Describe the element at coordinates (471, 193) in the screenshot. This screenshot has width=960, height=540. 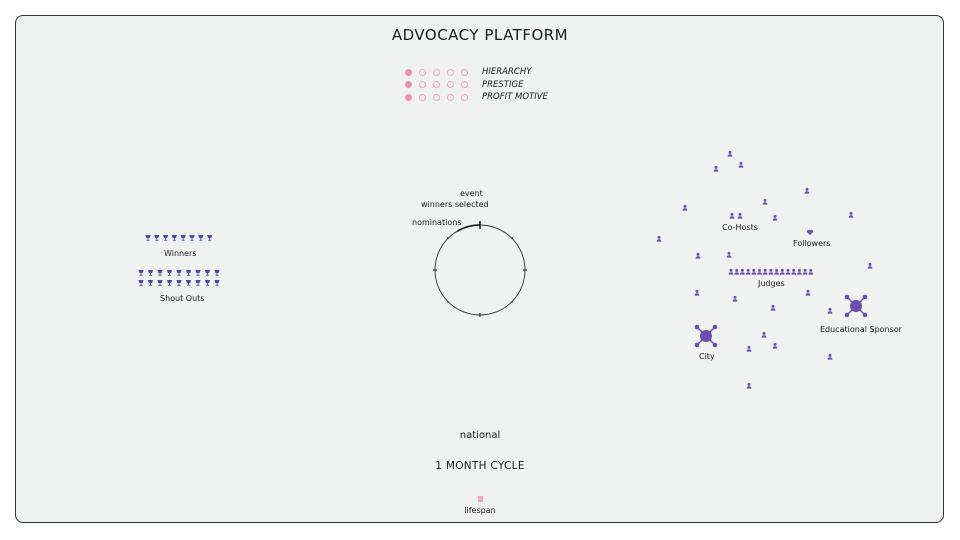
I see `event-label: event` at that location.